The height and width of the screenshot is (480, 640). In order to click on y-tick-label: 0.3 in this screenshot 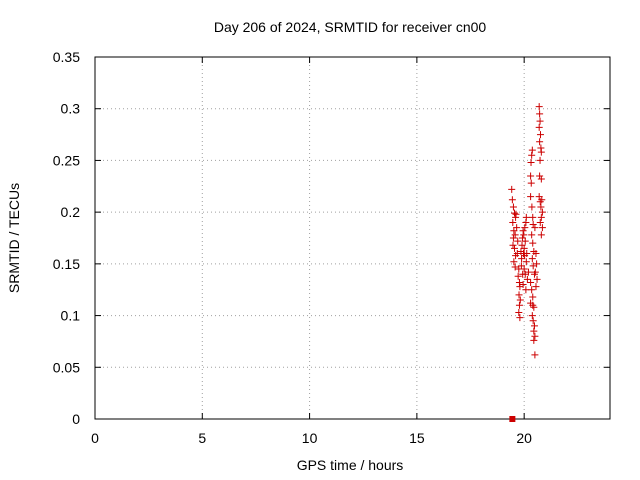, I will do `click(71, 109)`.